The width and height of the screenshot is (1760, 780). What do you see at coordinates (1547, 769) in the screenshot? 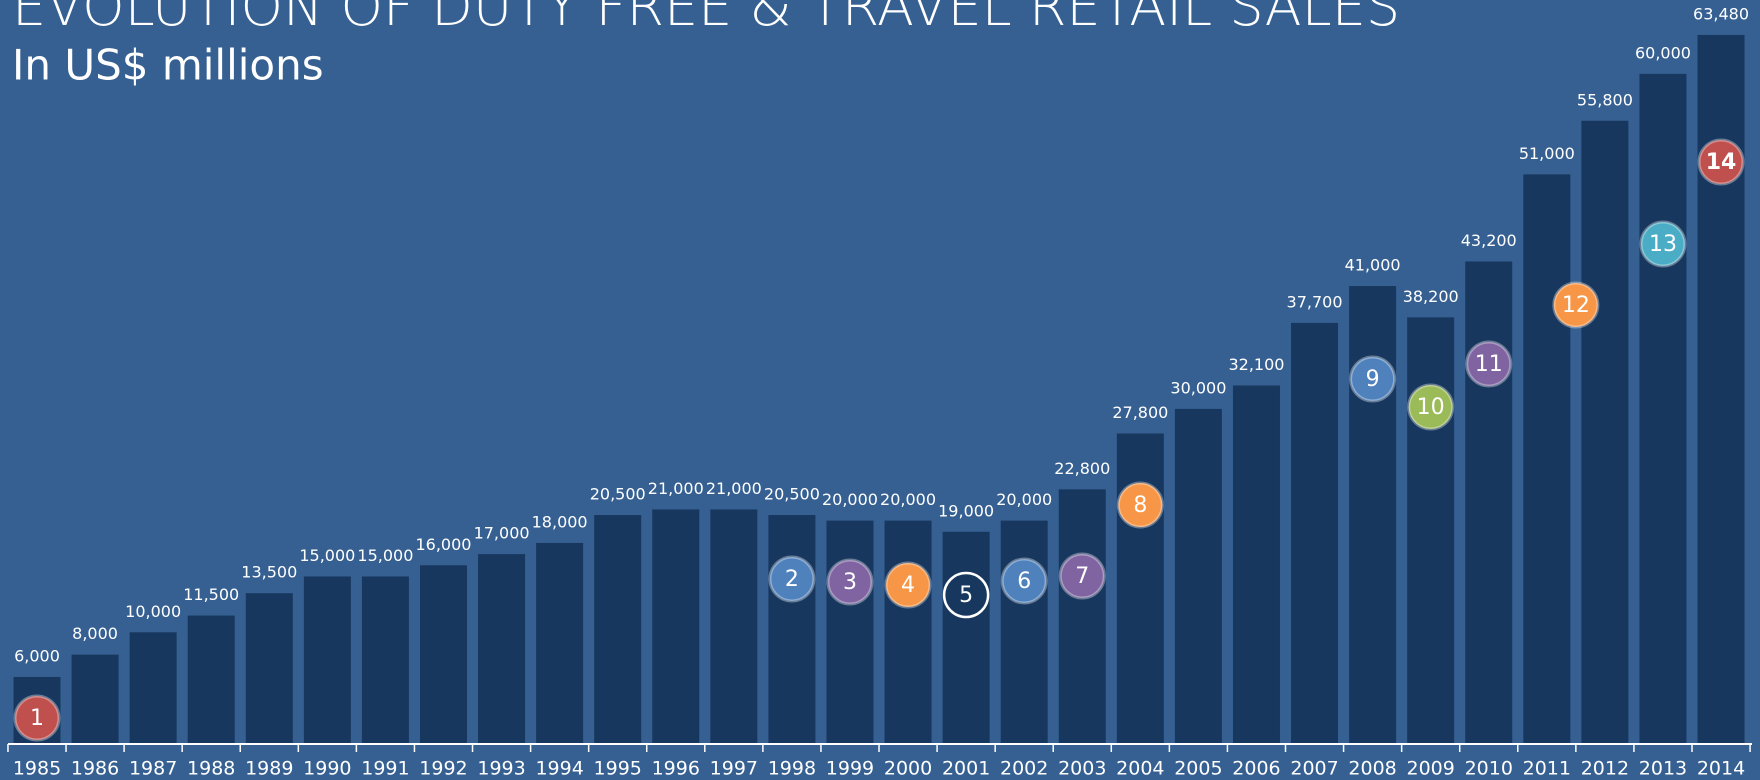
I see `x-tick-label: 2011` at bounding box center [1547, 769].